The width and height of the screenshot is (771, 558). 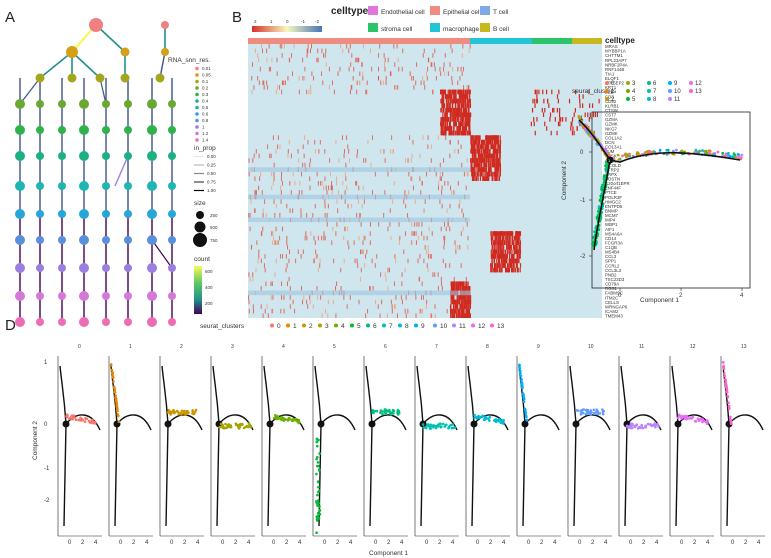 What do you see at coordinates (612, 265) in the screenshot?
I see `gene-label: CCRL2` at bounding box center [612, 265].